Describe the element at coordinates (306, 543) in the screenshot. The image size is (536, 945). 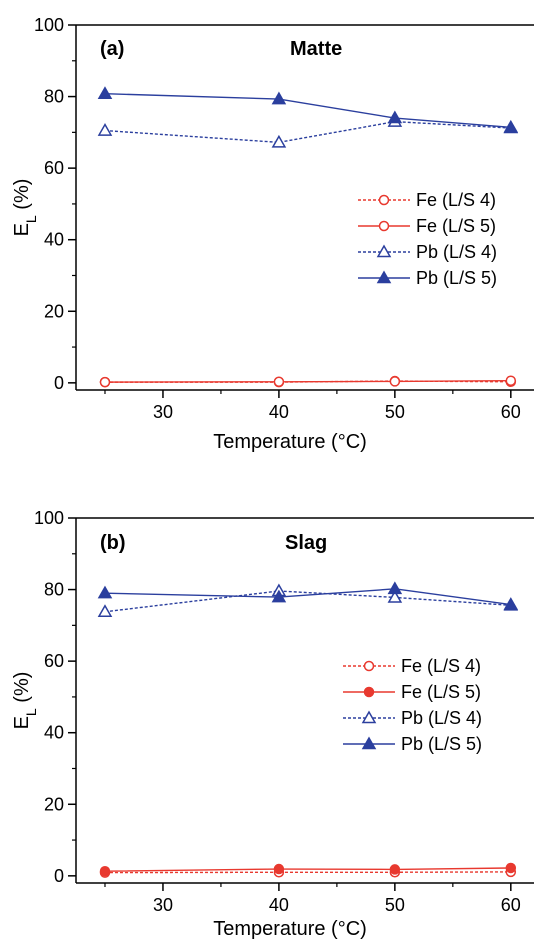
I see `panel-title: Slag` at that location.